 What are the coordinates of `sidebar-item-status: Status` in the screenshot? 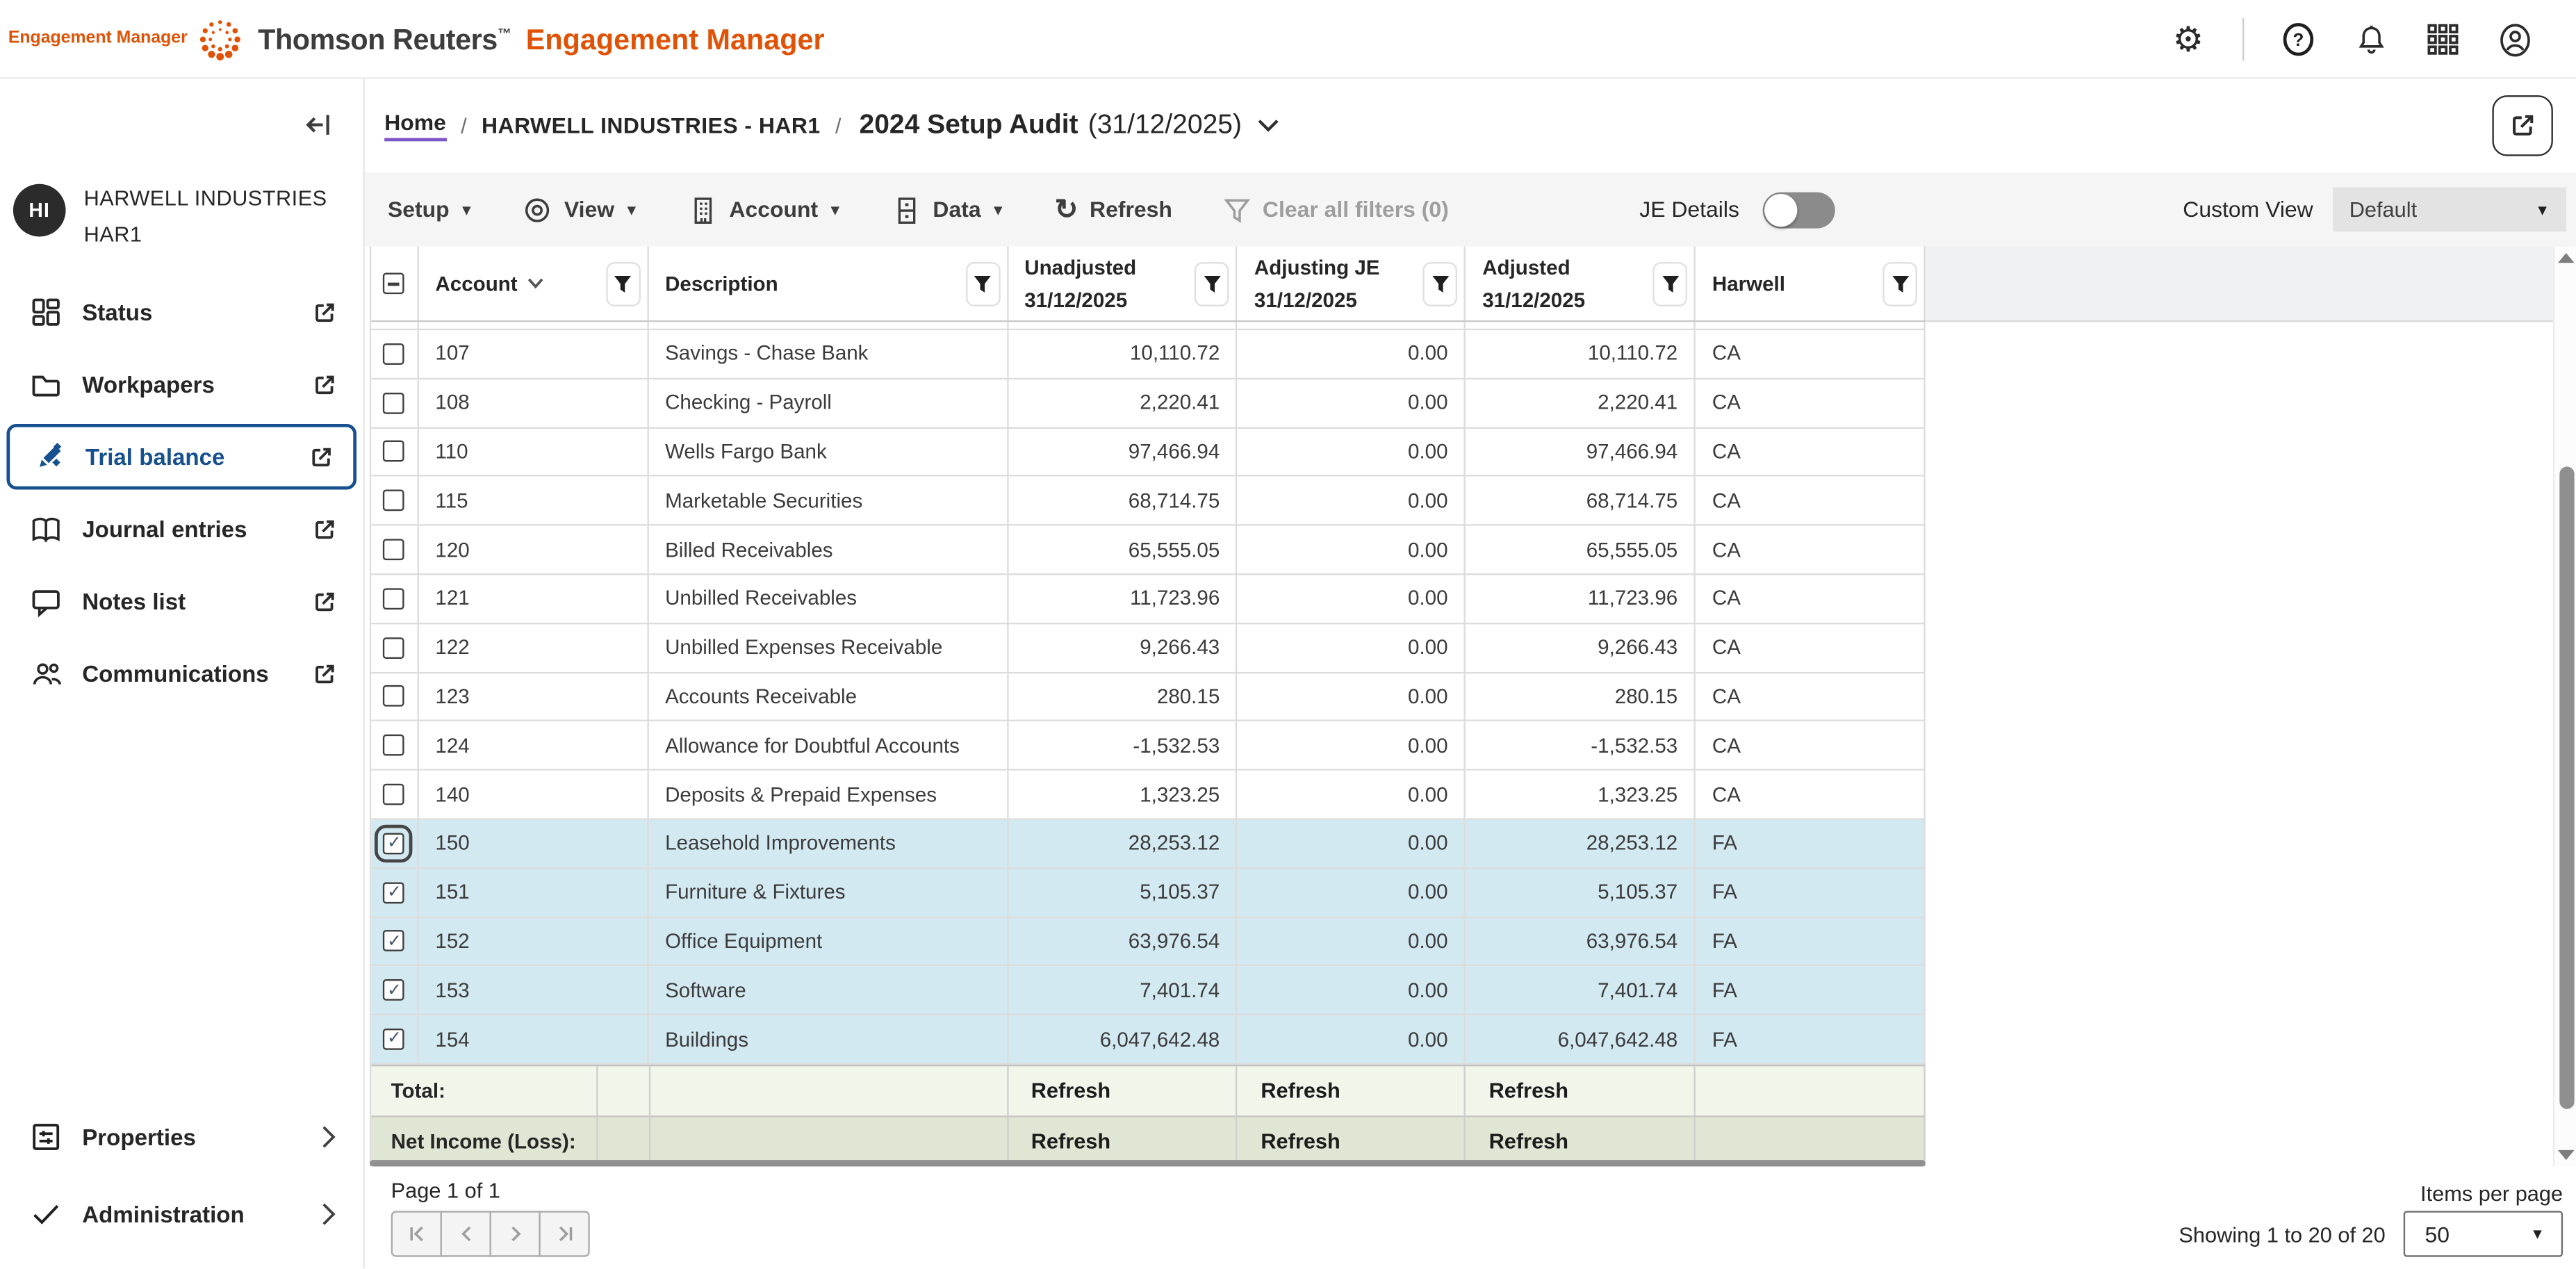 It's located at (181, 312).